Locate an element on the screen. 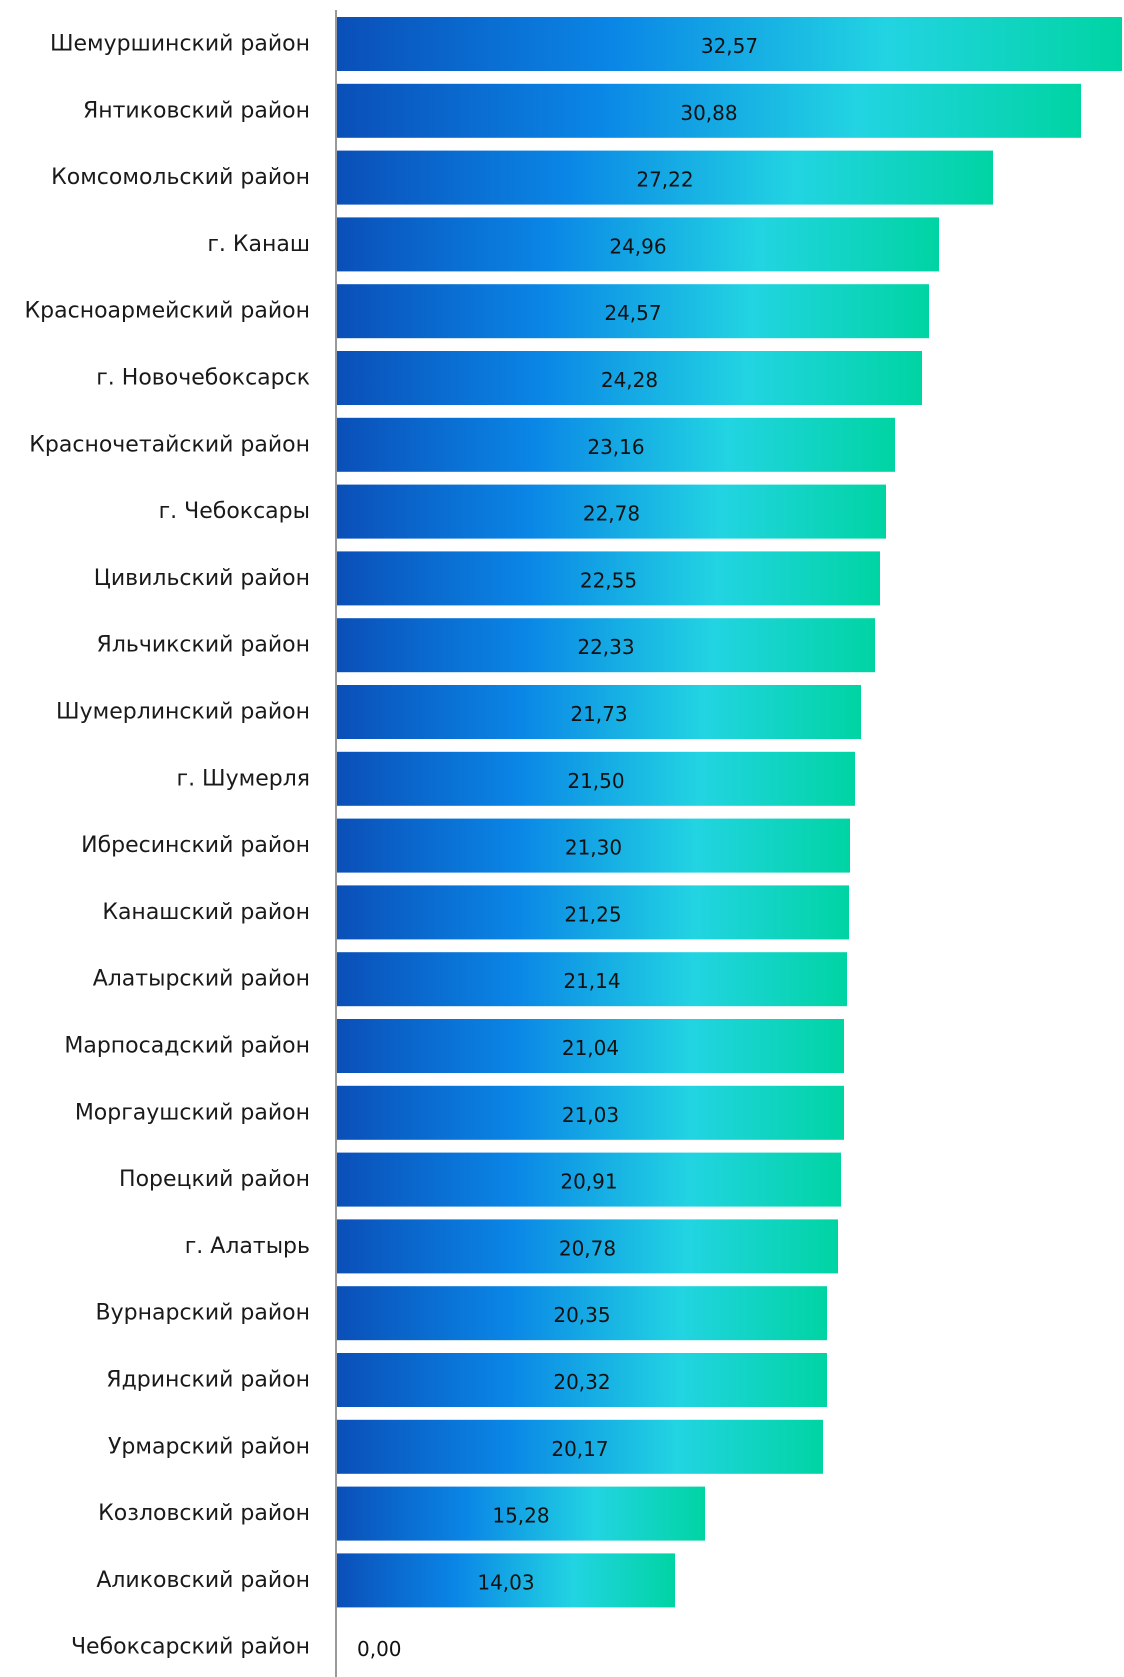 The width and height of the screenshot is (1124, 1677). category-label: Порецкий район is located at coordinates (214, 1179).